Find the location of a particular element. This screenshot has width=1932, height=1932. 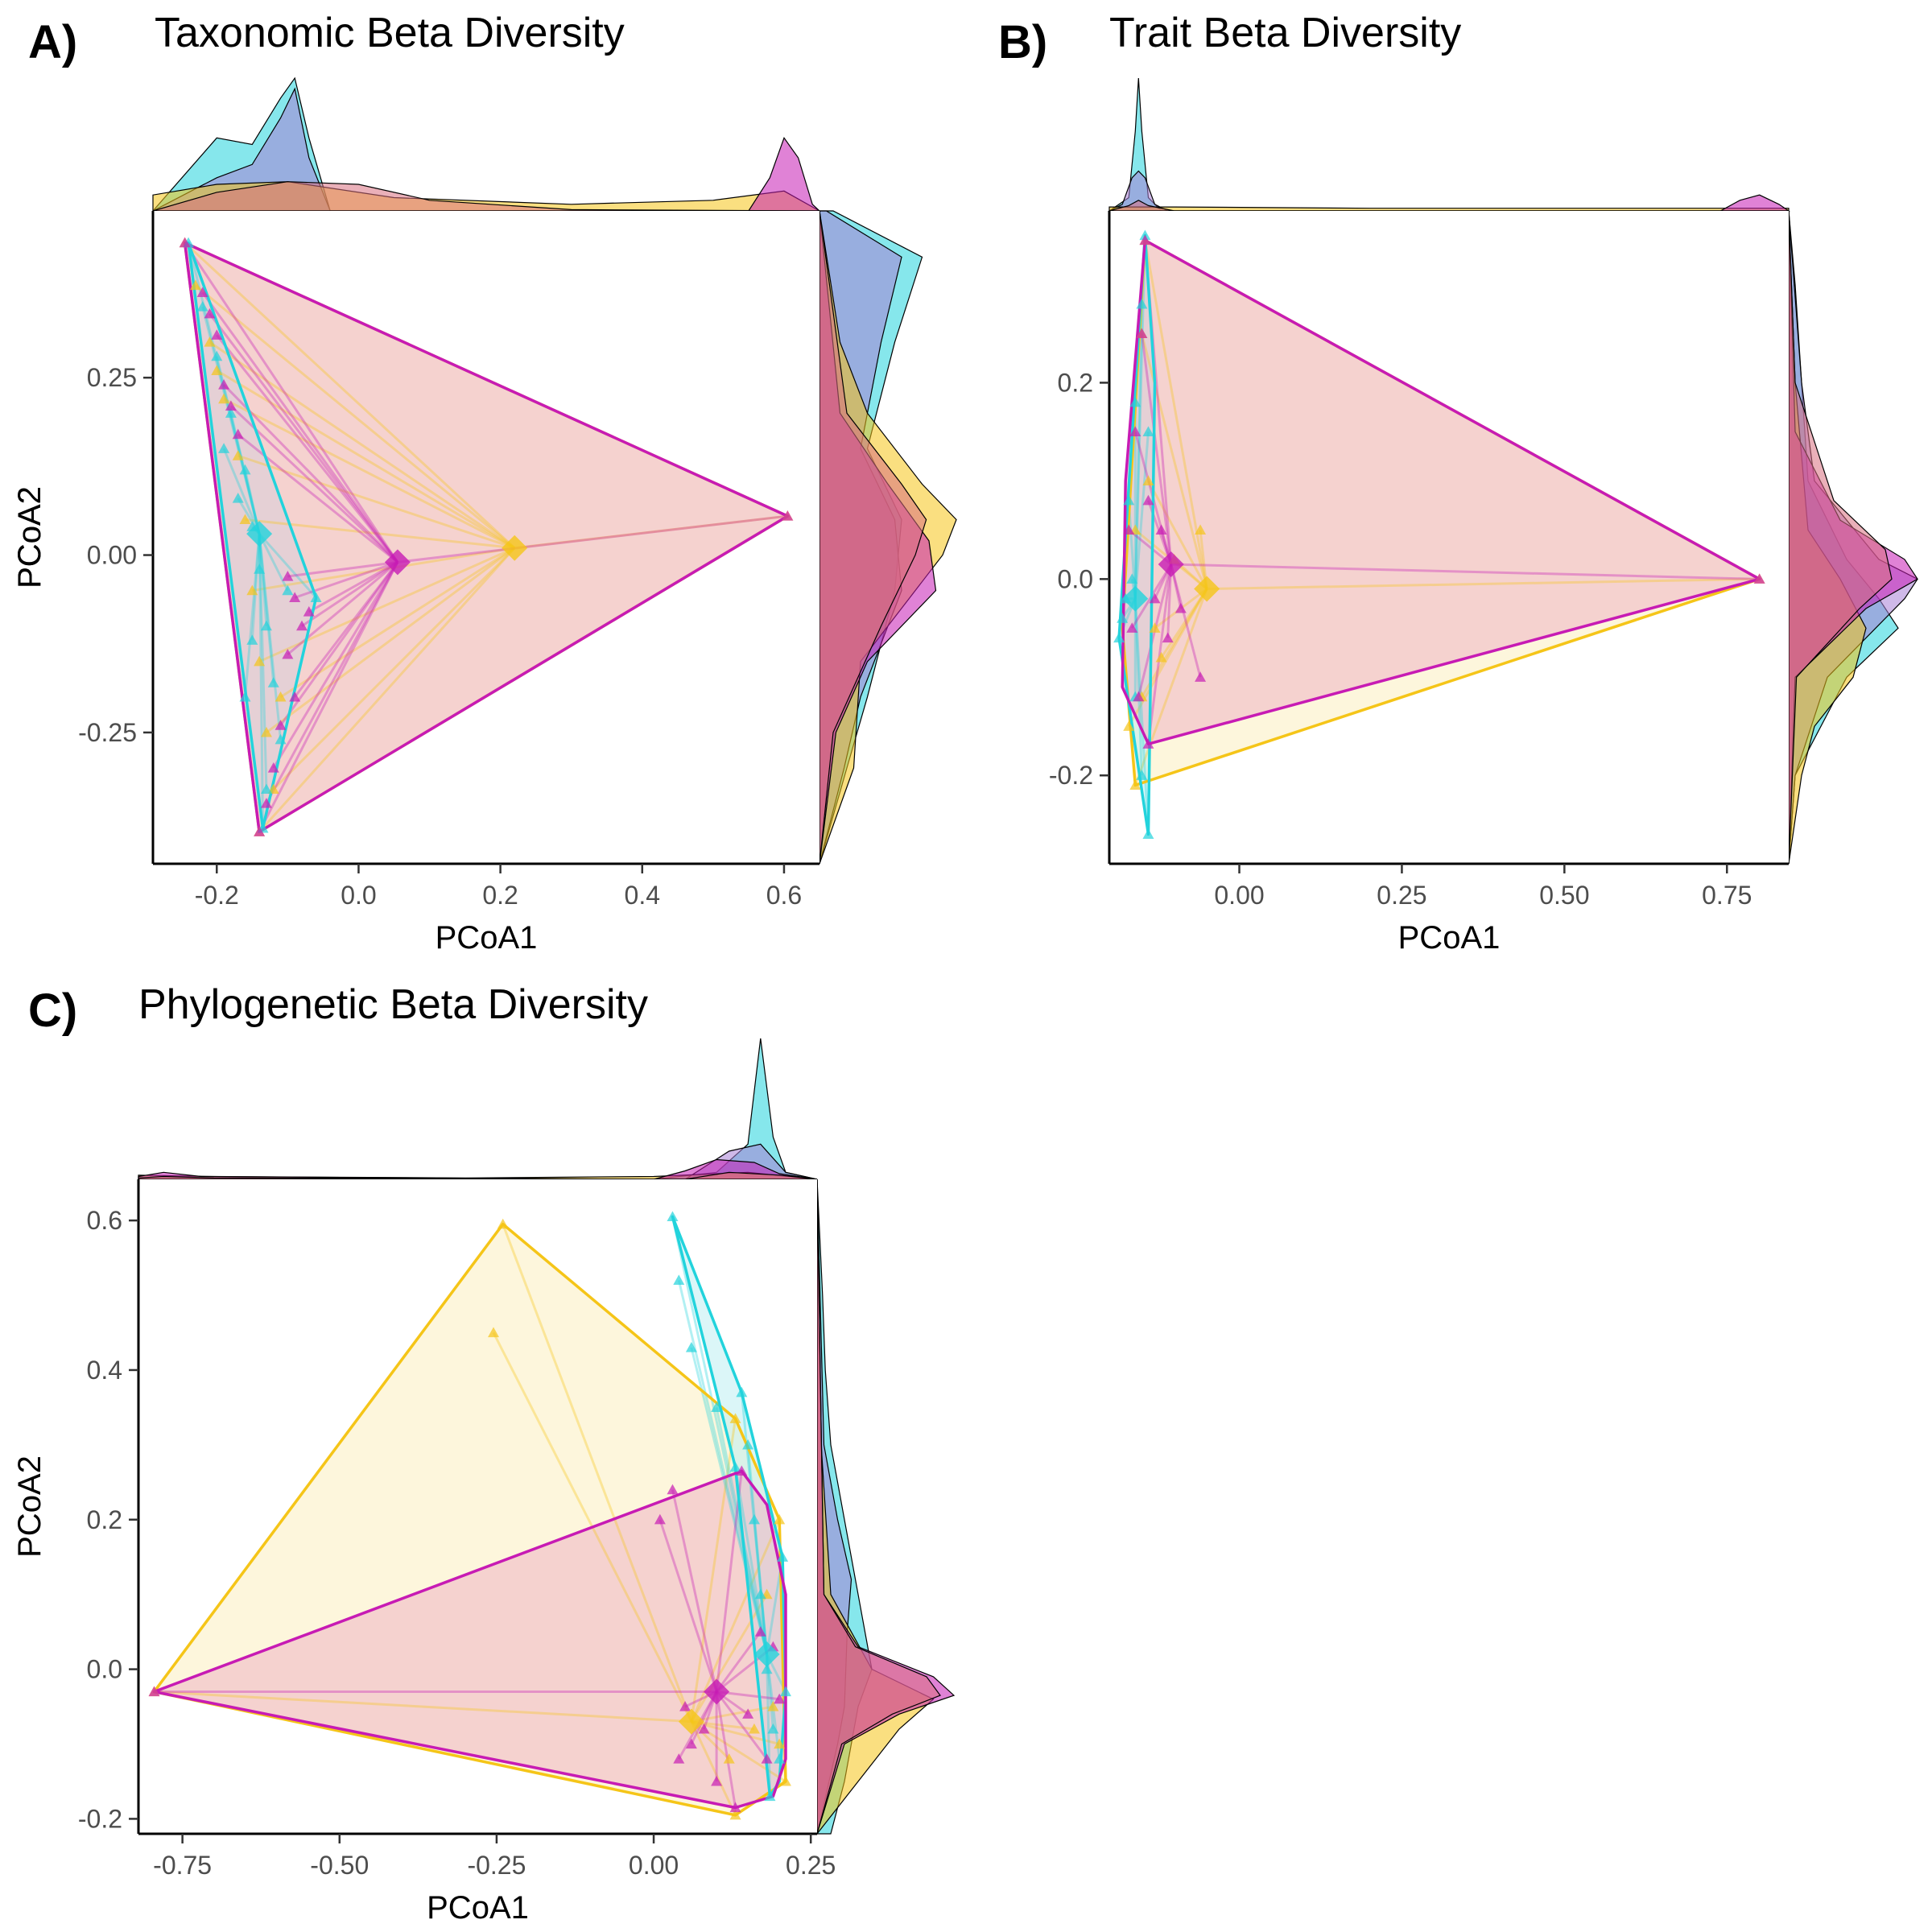

y-tick-label: 0.00 is located at coordinates (112, 555).